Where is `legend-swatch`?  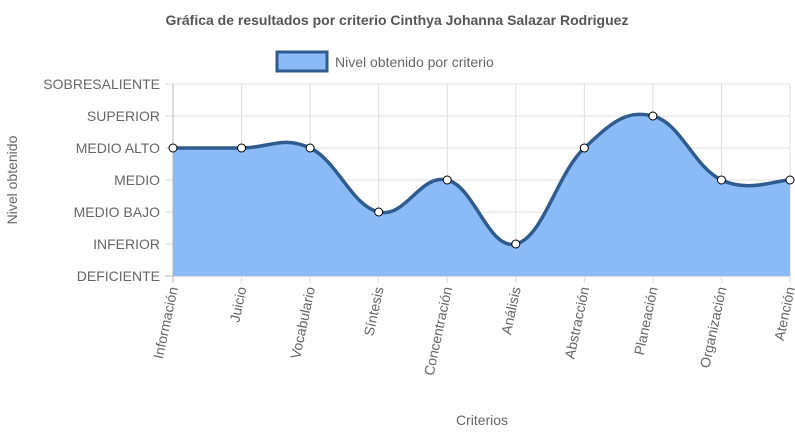 legend-swatch is located at coordinates (302, 61).